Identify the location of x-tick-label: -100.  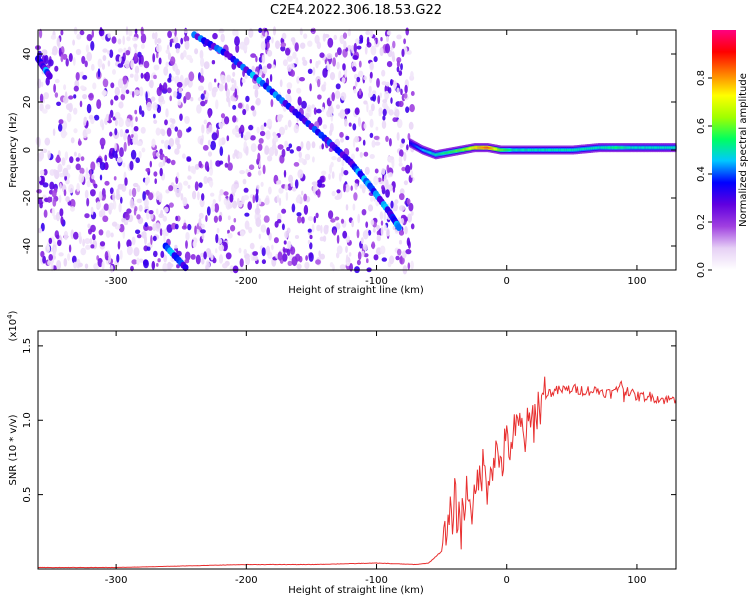
(376, 281).